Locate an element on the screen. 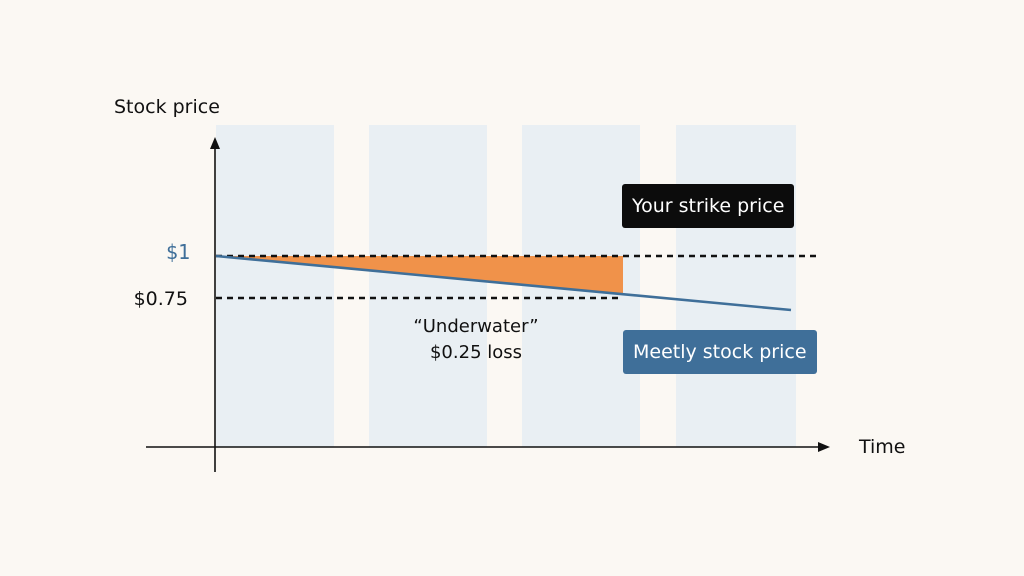  underwater-annotation: “Underwater” $0.25 loss is located at coordinates (476, 340).